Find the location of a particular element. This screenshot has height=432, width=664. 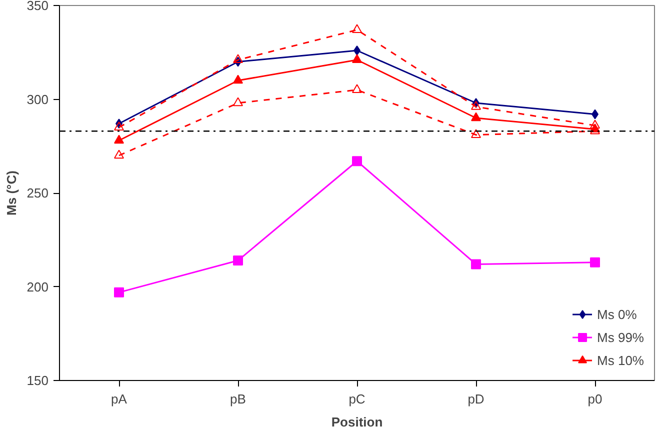

x-tick-label: pD is located at coordinates (476, 399).